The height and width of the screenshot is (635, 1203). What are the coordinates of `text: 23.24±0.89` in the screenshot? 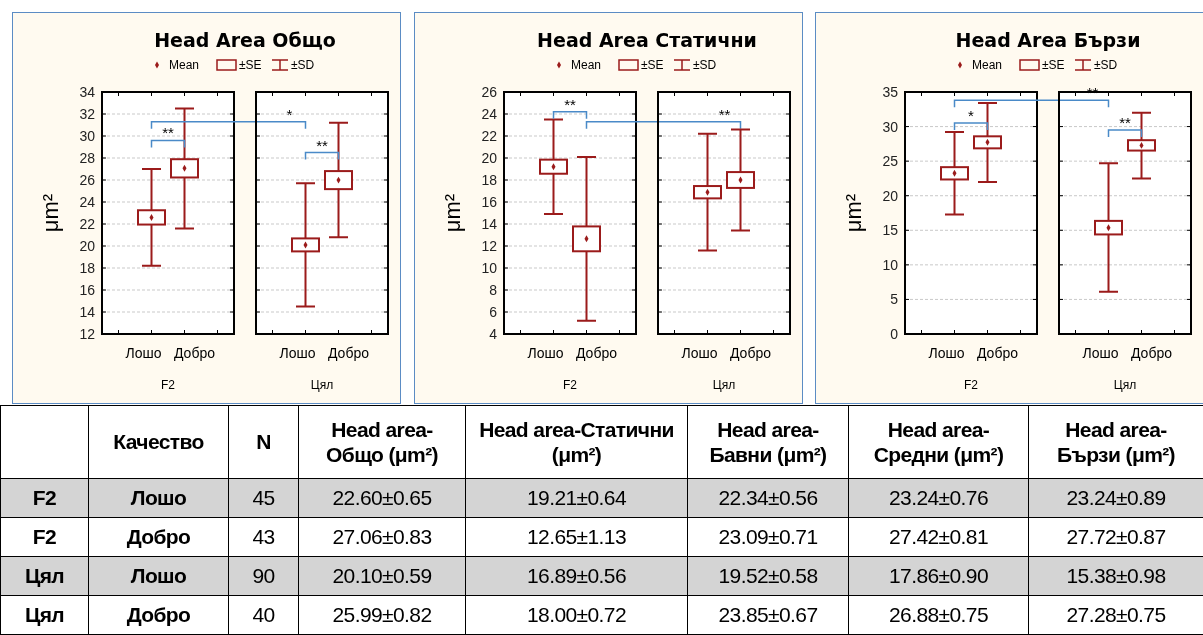 It's located at (1115, 498).